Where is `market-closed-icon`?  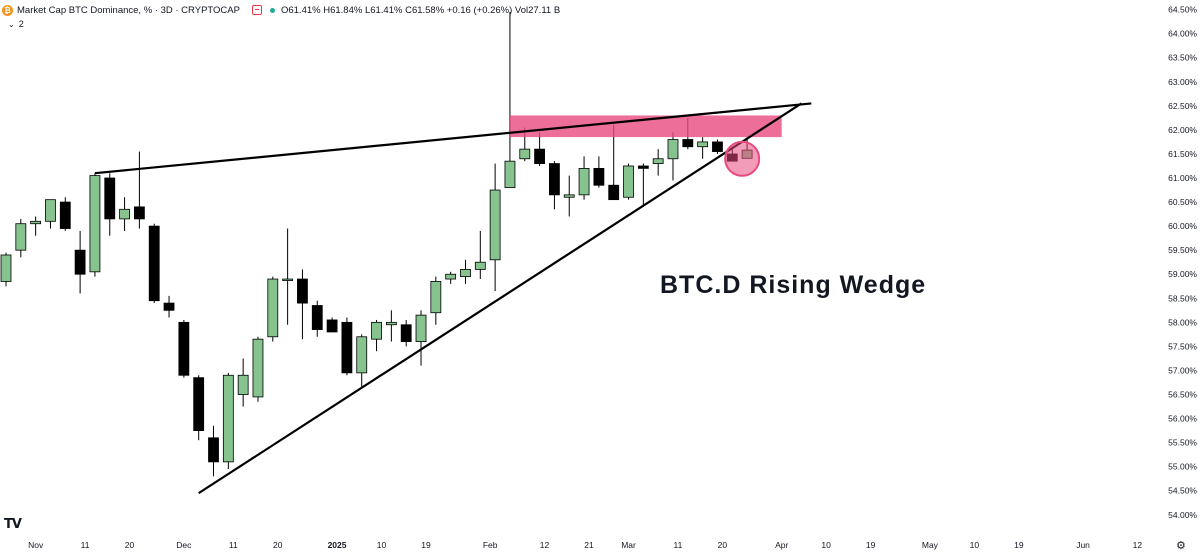 market-closed-icon is located at coordinates (256, 10).